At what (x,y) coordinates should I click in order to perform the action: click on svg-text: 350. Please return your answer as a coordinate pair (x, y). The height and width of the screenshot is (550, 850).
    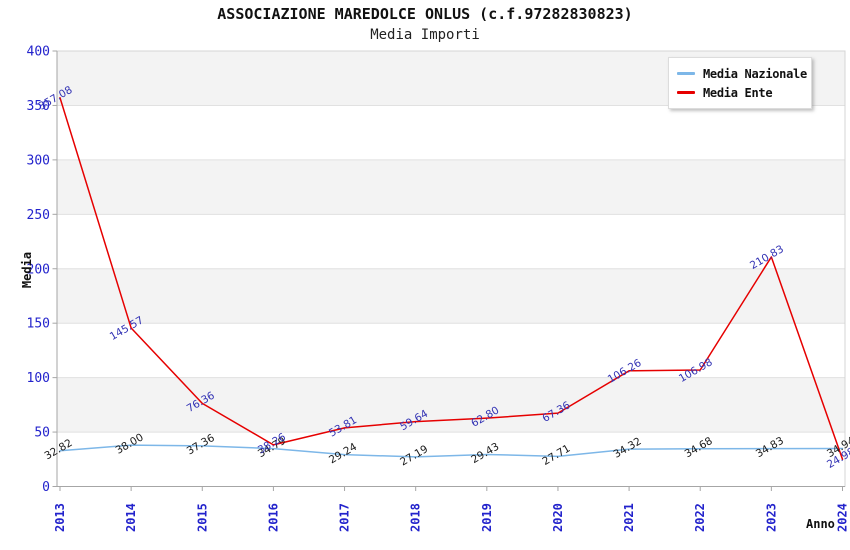
    Looking at the image, I should click on (38, 106).